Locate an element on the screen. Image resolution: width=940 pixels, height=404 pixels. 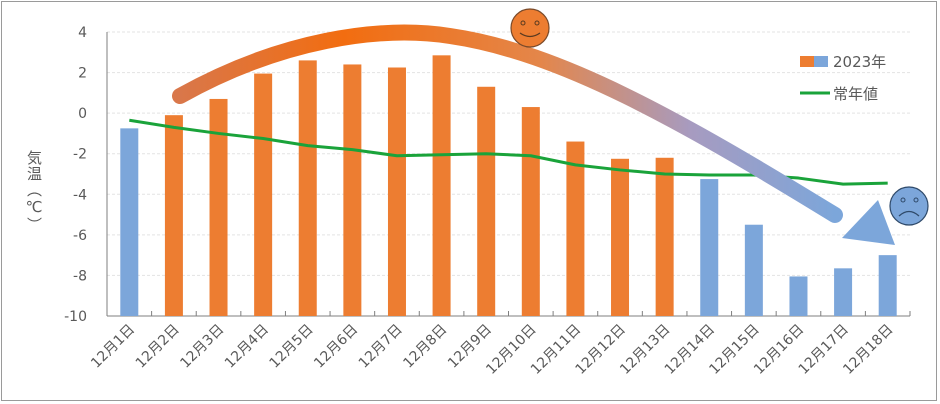
smiling-face-icon is located at coordinates (530, 28).